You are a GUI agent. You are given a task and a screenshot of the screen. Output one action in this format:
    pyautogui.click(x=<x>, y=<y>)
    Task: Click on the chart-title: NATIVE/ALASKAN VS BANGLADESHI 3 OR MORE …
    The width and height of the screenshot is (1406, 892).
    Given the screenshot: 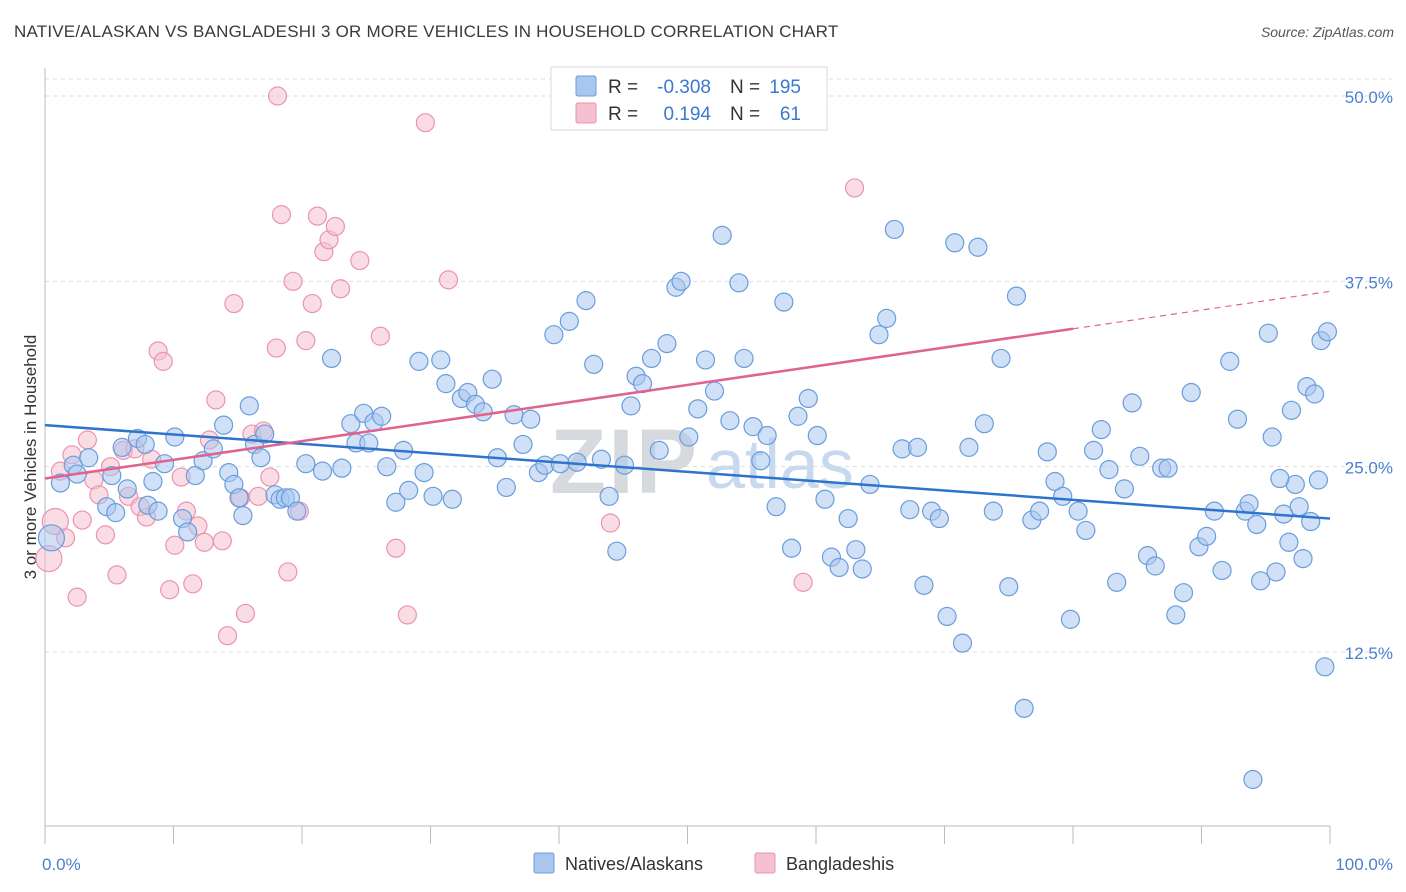 What is the action you would take?
    pyautogui.click(x=426, y=31)
    